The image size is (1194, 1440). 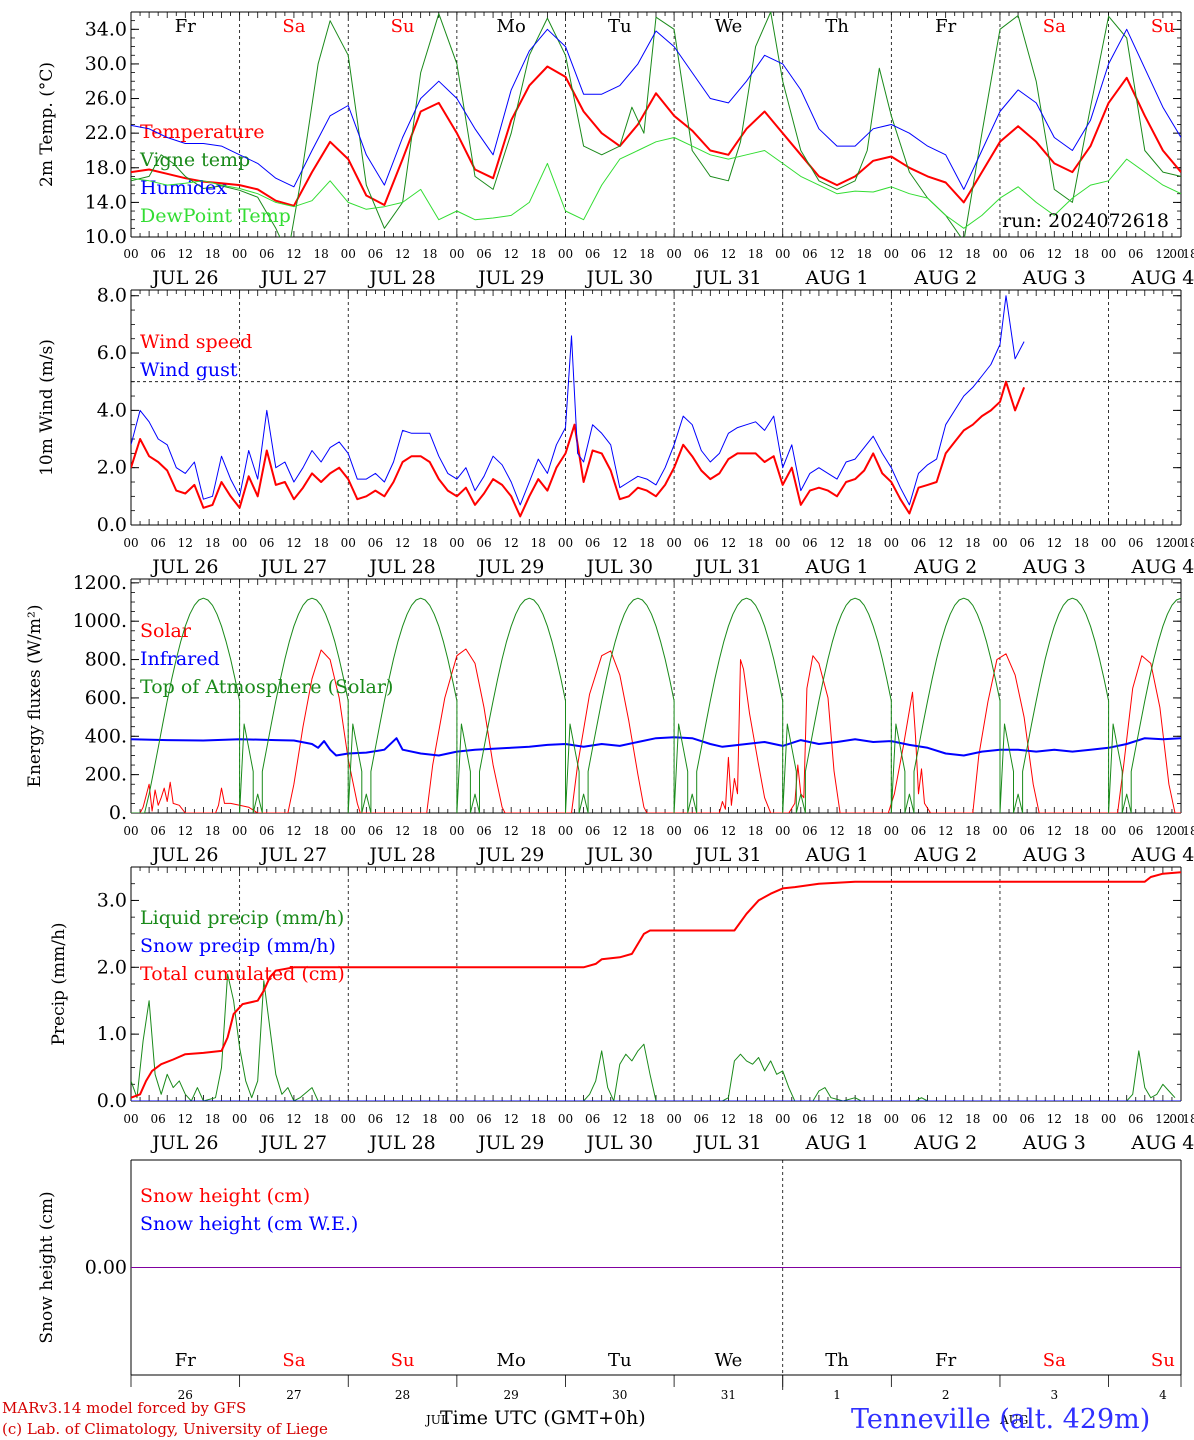 I want to click on series-dewpoint-temp, so click(x=656, y=183).